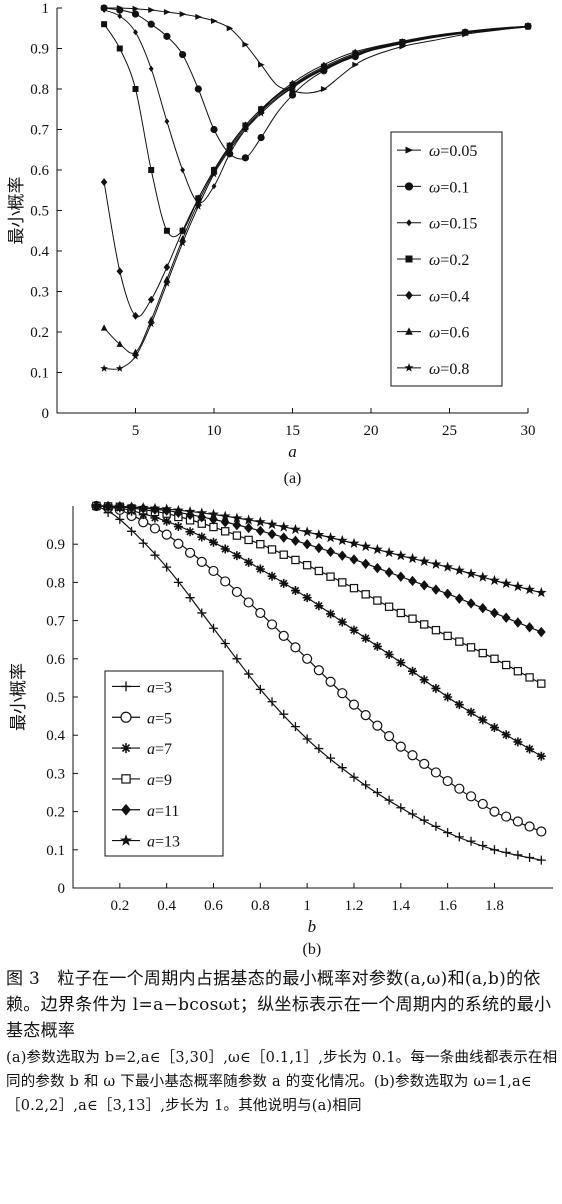 This screenshot has height=1204, width=562. What do you see at coordinates (494, 906) in the screenshot?
I see `x-tick-label: 1.8` at bounding box center [494, 906].